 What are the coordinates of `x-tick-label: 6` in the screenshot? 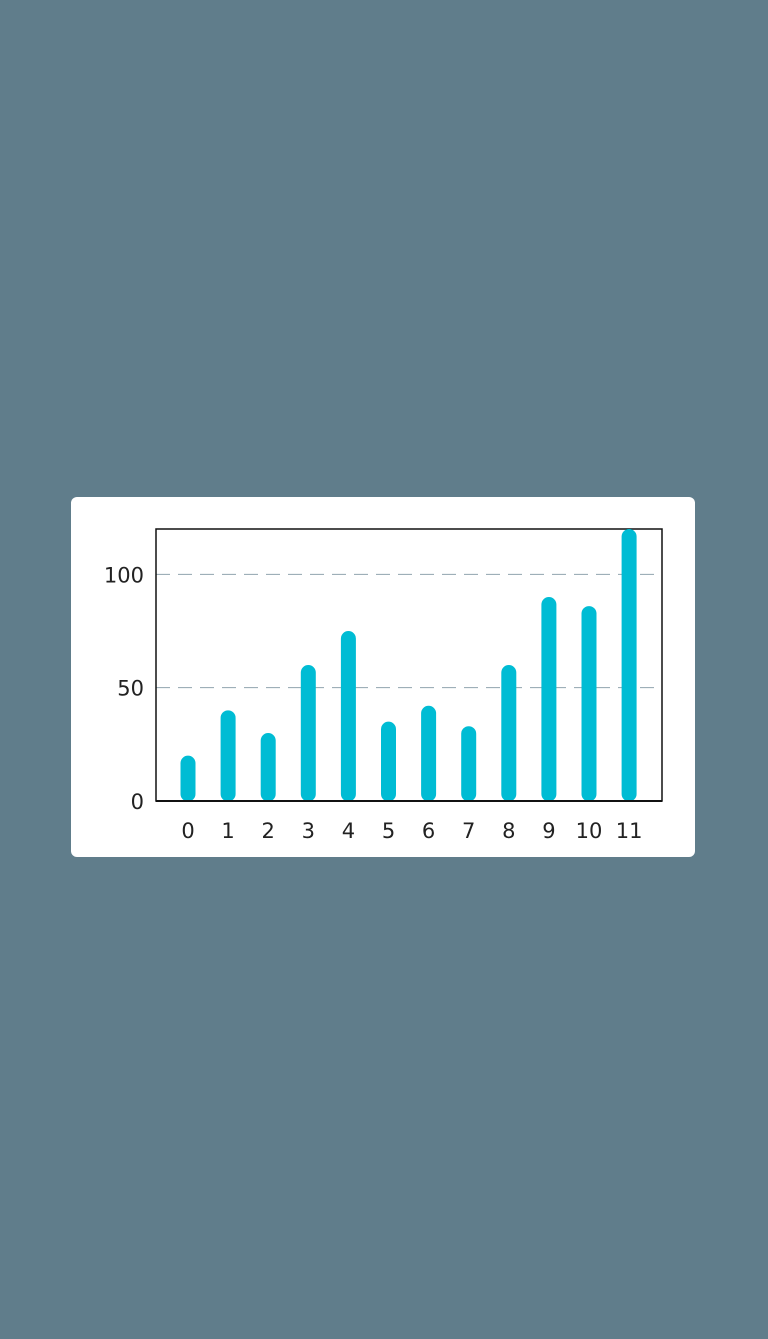 It's located at (428, 831).